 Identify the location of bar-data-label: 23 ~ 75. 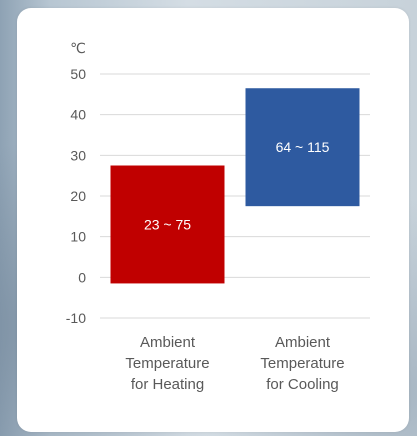
(167, 224).